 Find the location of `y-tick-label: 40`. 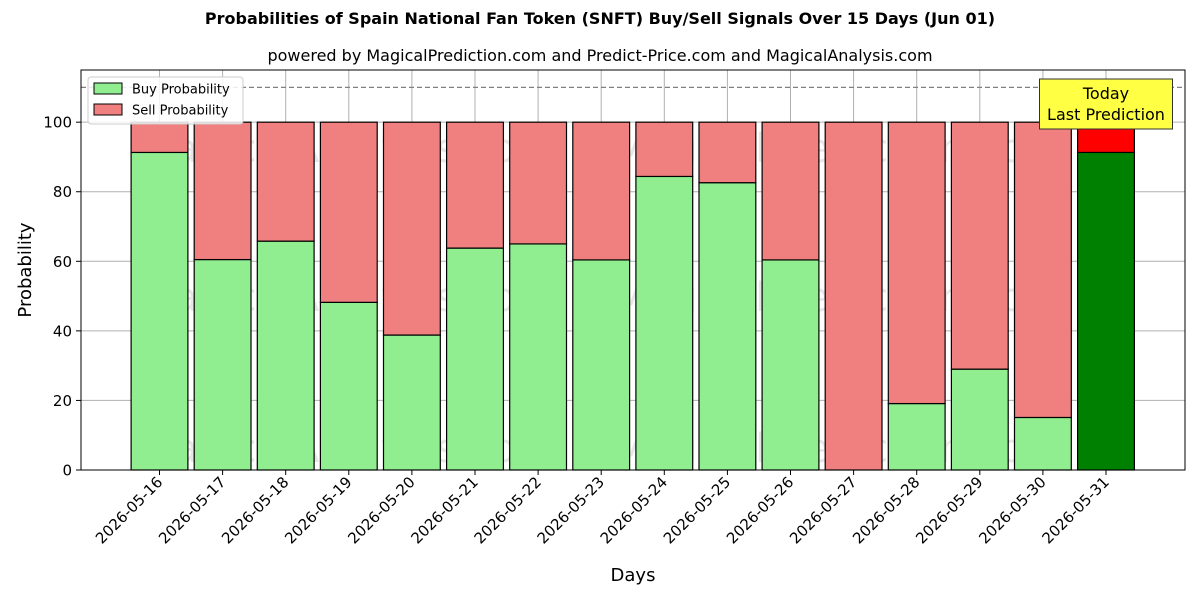

y-tick-label: 40 is located at coordinates (62, 331).